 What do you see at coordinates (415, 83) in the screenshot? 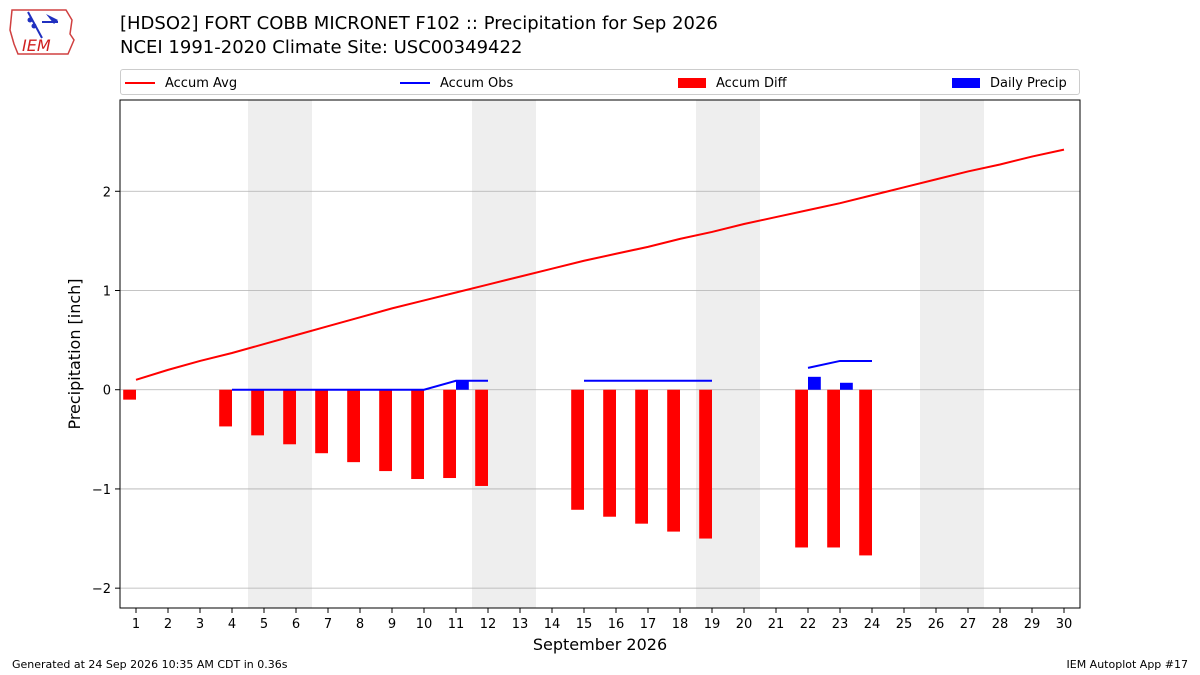
I see `legend-swatch-accum-obs` at bounding box center [415, 83].